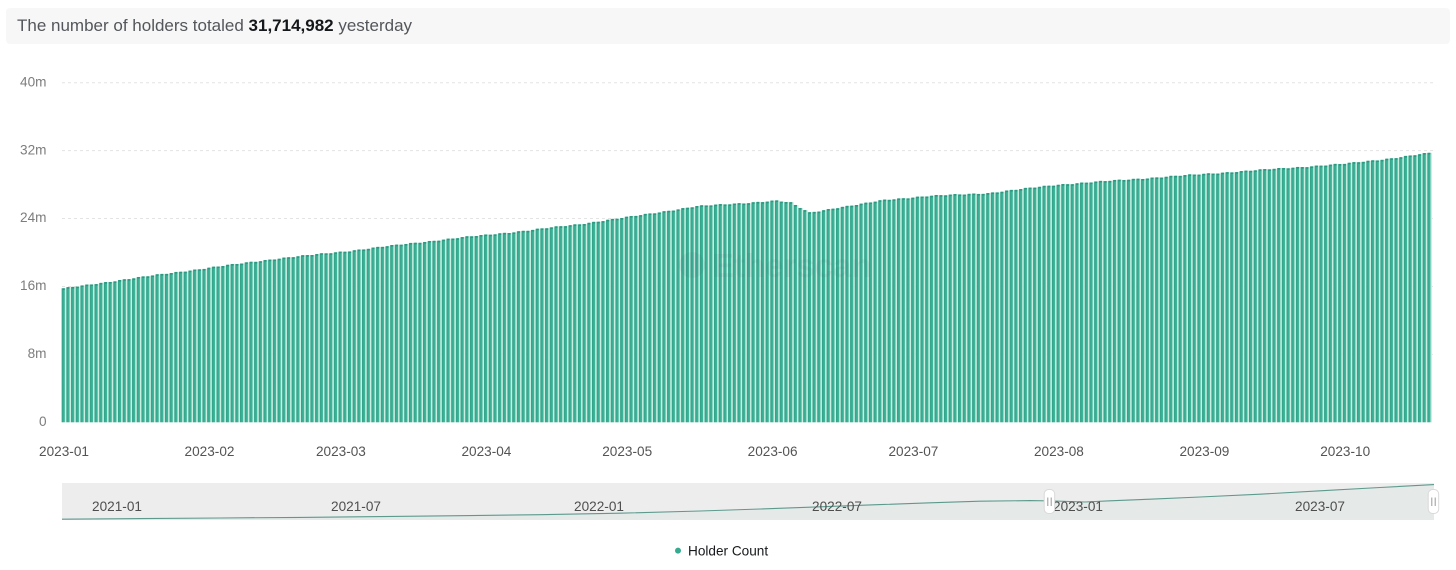 Image resolution: width=1456 pixels, height=570 pixels. Describe the element at coordinates (1204, 451) in the screenshot. I see `svg-text: 2023-09` at that location.